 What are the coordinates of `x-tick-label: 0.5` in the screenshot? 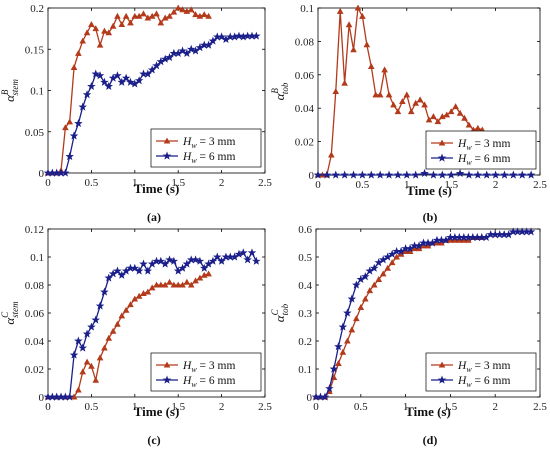 It's located at (92, 183).